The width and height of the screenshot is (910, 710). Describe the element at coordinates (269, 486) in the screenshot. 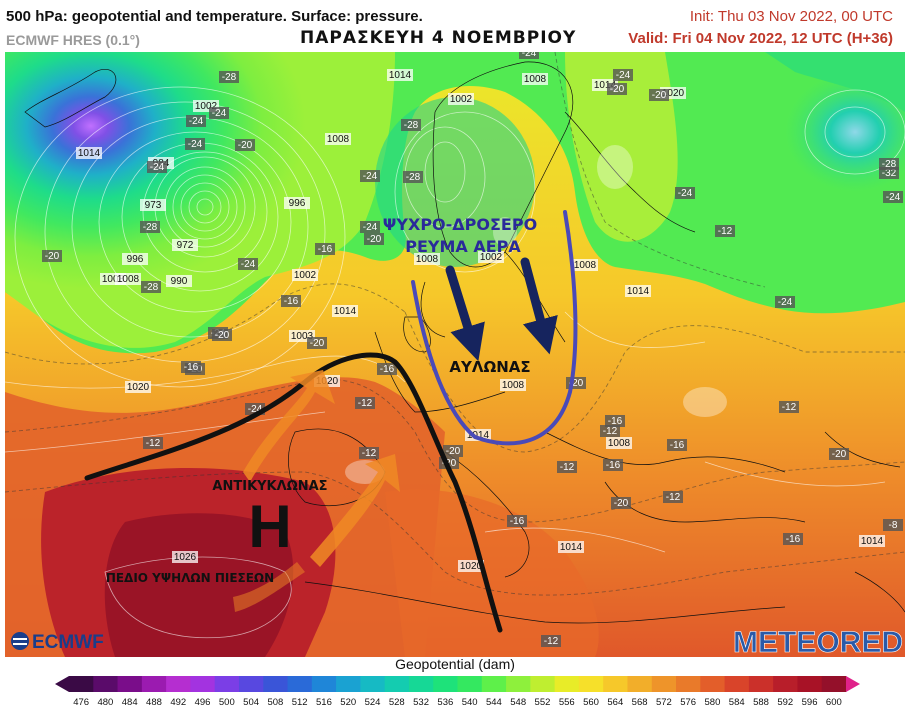

I see `anticyclone-label: ΑΝΤΙΚΥΚΛΩΝΑΣ` at that location.